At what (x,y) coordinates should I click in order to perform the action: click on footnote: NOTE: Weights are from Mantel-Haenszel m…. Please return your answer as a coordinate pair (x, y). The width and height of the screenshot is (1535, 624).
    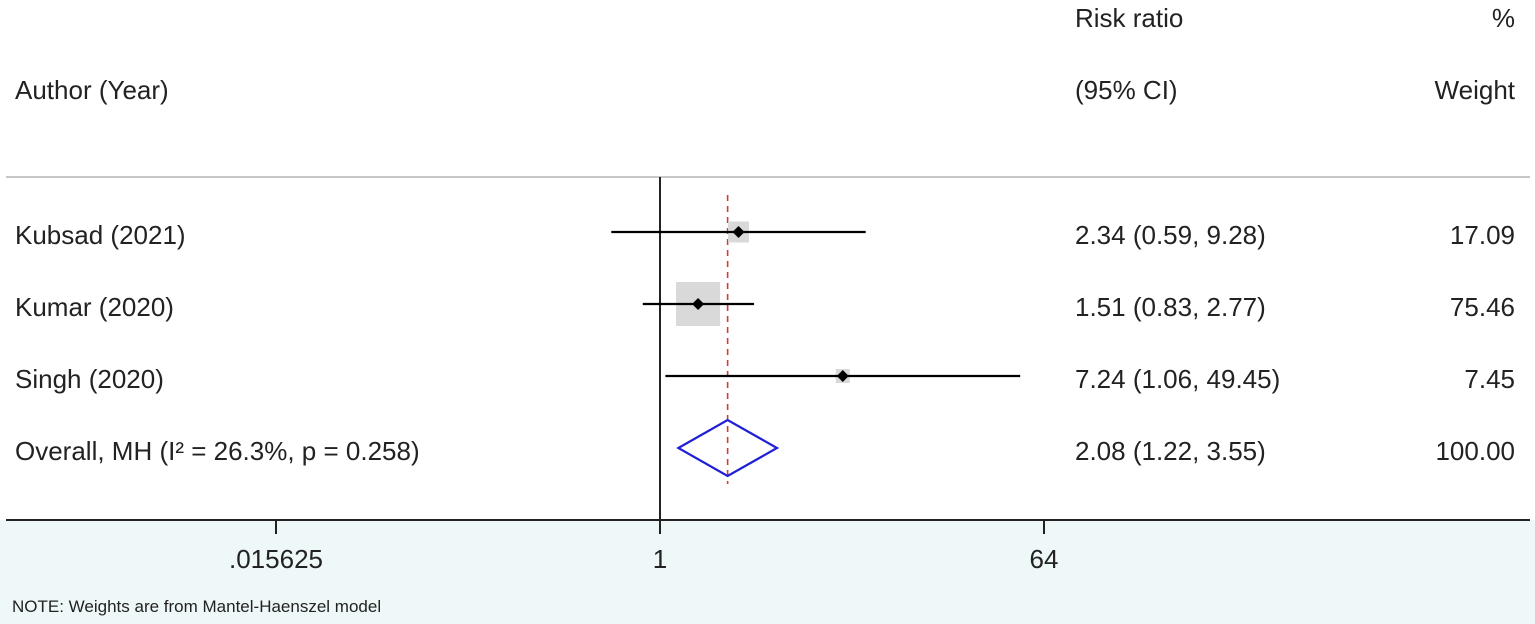
    Looking at the image, I should click on (196, 606).